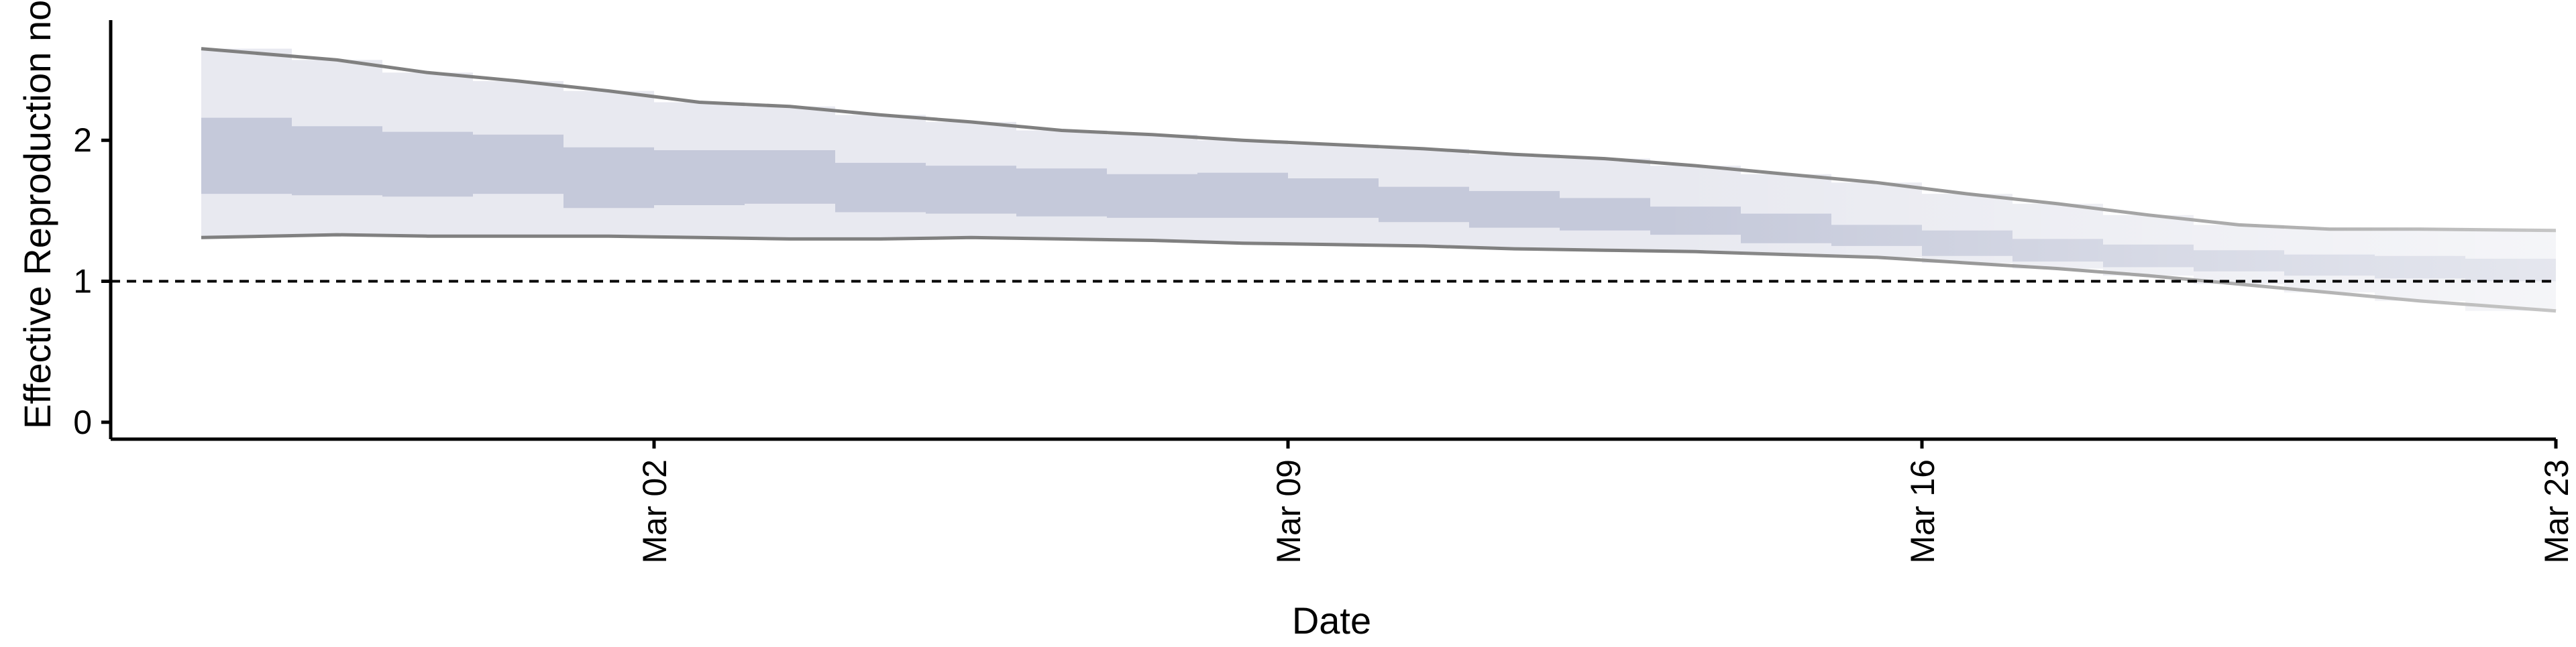  What do you see at coordinates (82, 422) in the screenshot?
I see `y-tick-label: 0` at bounding box center [82, 422].